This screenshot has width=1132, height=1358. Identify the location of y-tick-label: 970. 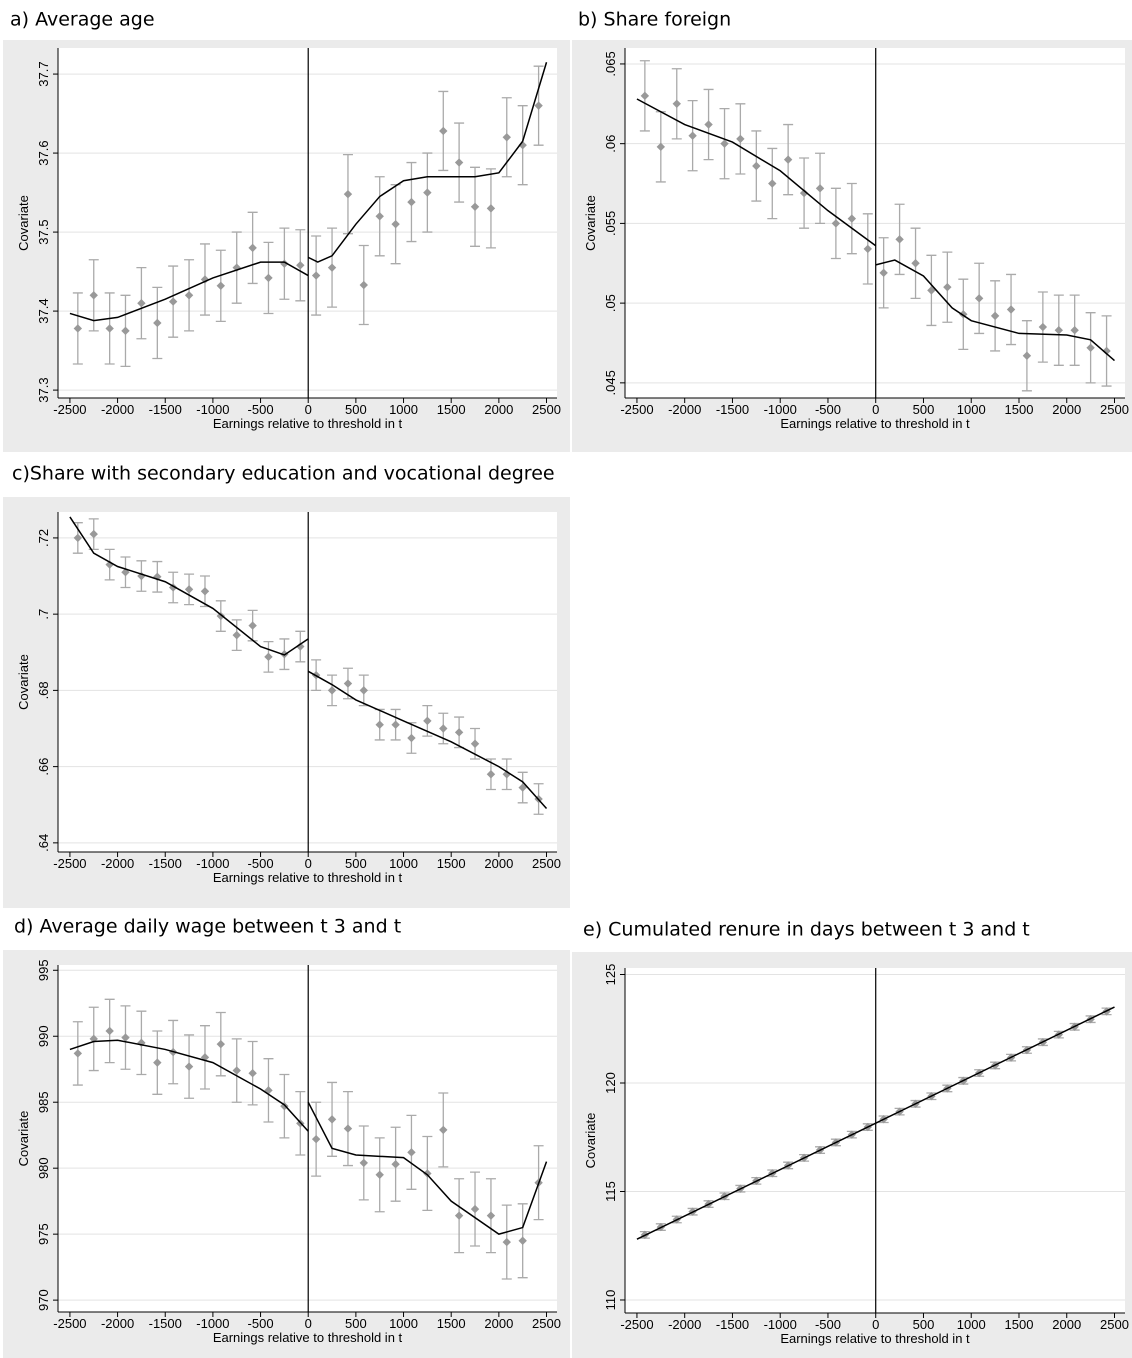
(43, 1300).